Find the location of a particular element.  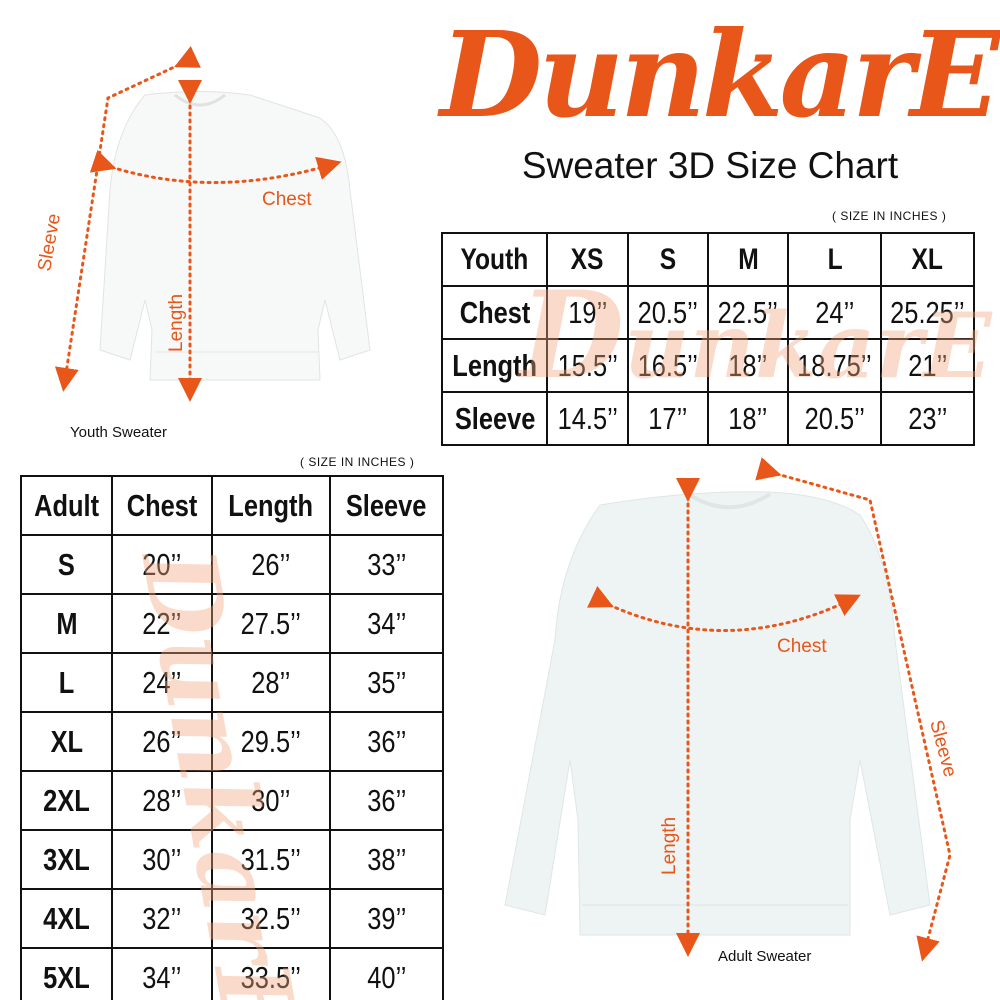

table-header-row: Adult Chest Length Sleeve is located at coordinates (231, 505).